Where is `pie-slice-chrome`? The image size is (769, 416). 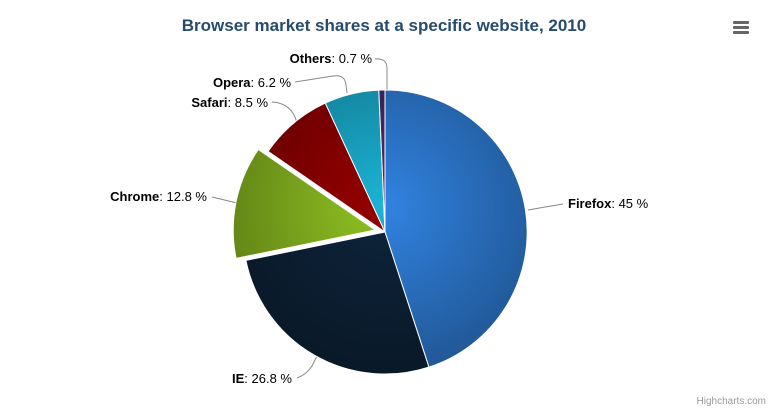
pie-slice-chrome is located at coordinates (304, 203).